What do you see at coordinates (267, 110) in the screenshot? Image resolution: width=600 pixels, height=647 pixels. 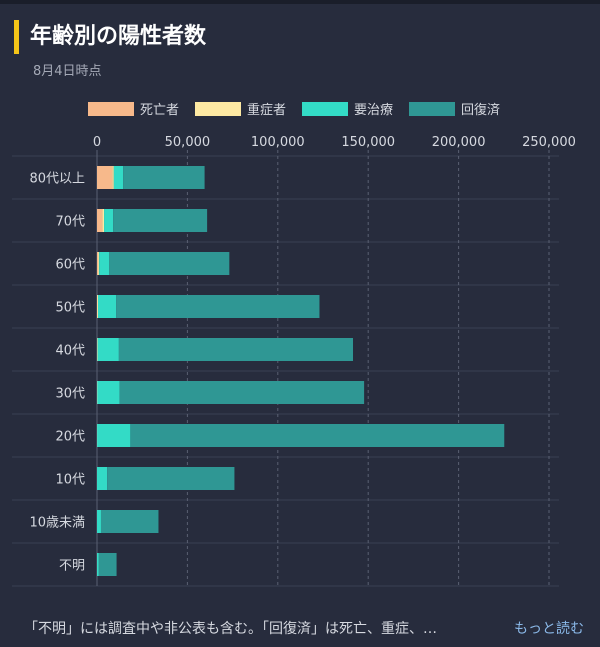 I see `legend-label: 重症者` at bounding box center [267, 110].